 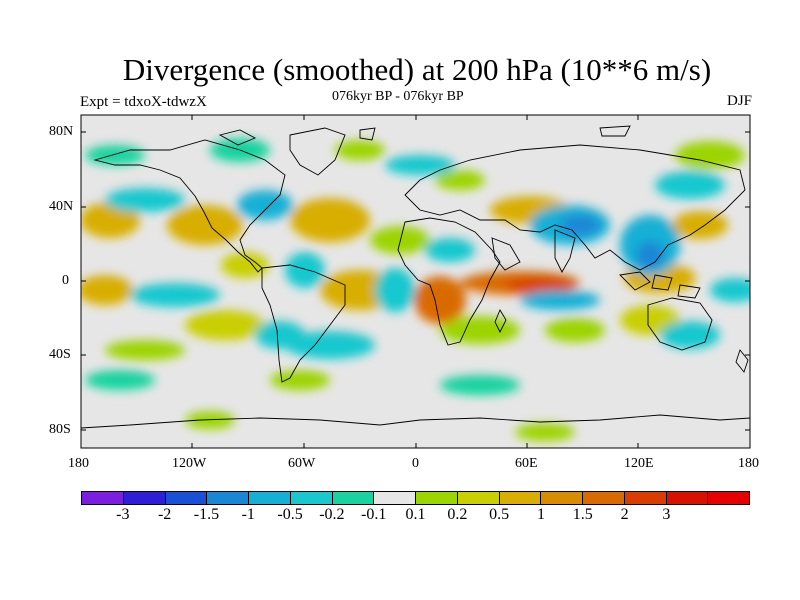 I want to click on colorbar-label: 0.2, so click(x=457, y=514).